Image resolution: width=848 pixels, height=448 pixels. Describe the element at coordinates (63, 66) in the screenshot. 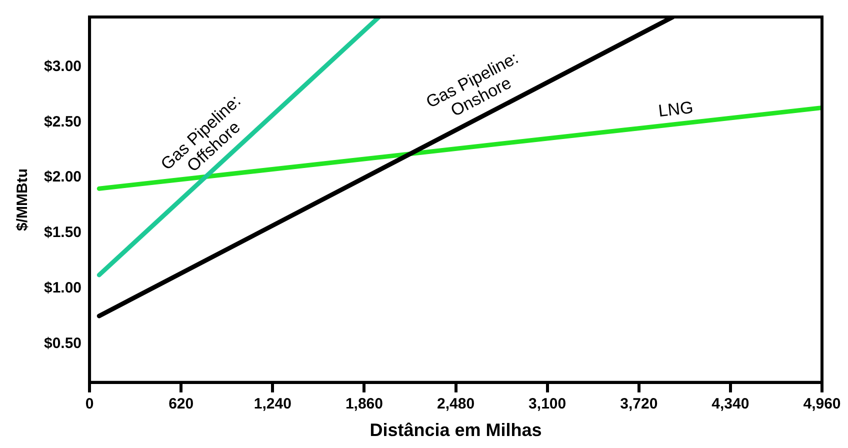

I see `y-tick-label: $3.00` at that location.